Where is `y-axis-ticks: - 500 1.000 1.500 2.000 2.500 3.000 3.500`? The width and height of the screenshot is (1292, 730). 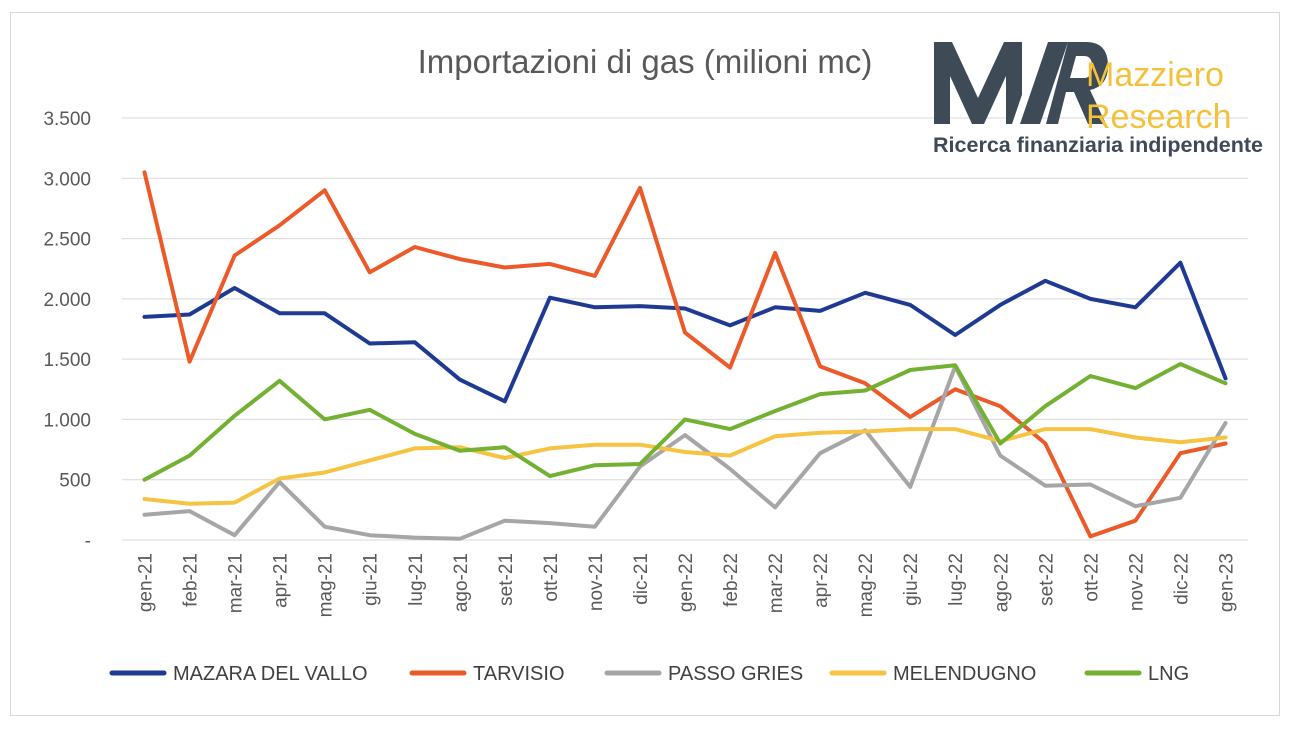 y-axis-ticks: - 500 1.000 1.500 2.000 2.500 3.000 3.500 is located at coordinates (67, 330).